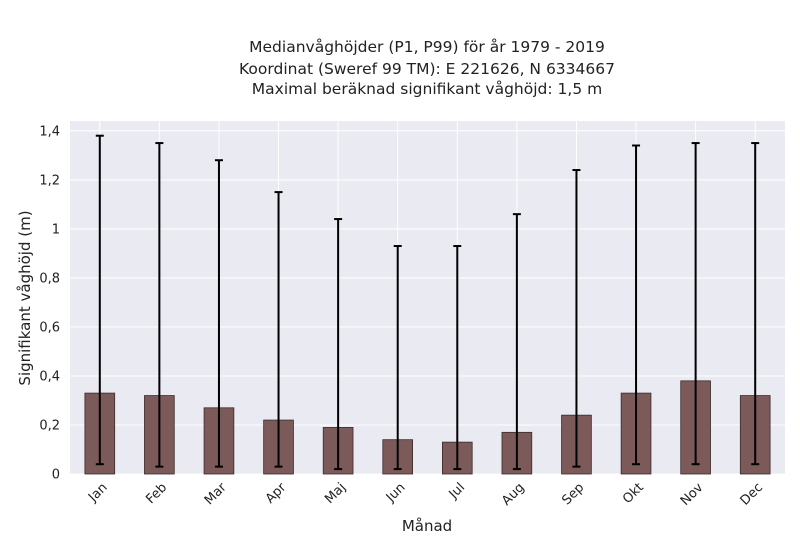 This screenshot has width=800, height=550. What do you see at coordinates (97, 492) in the screenshot?
I see `x-tick-label-jan: Jan` at bounding box center [97, 492].